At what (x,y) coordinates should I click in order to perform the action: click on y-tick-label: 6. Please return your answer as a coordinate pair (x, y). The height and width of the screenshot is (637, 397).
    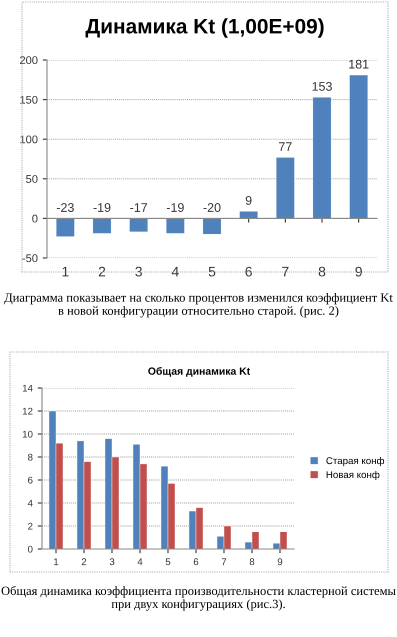
    Looking at the image, I should click on (30, 480).